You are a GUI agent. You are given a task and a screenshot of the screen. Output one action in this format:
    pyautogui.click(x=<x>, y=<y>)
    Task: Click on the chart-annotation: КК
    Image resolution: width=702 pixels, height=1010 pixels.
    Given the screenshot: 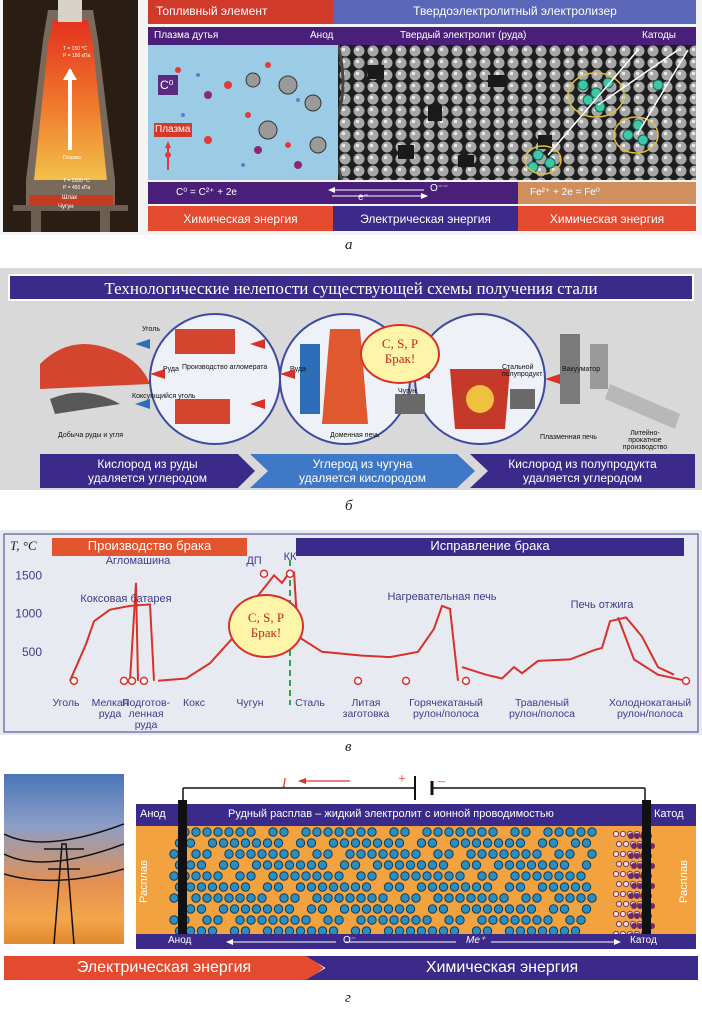 What is the action you would take?
    pyautogui.click(x=290, y=557)
    